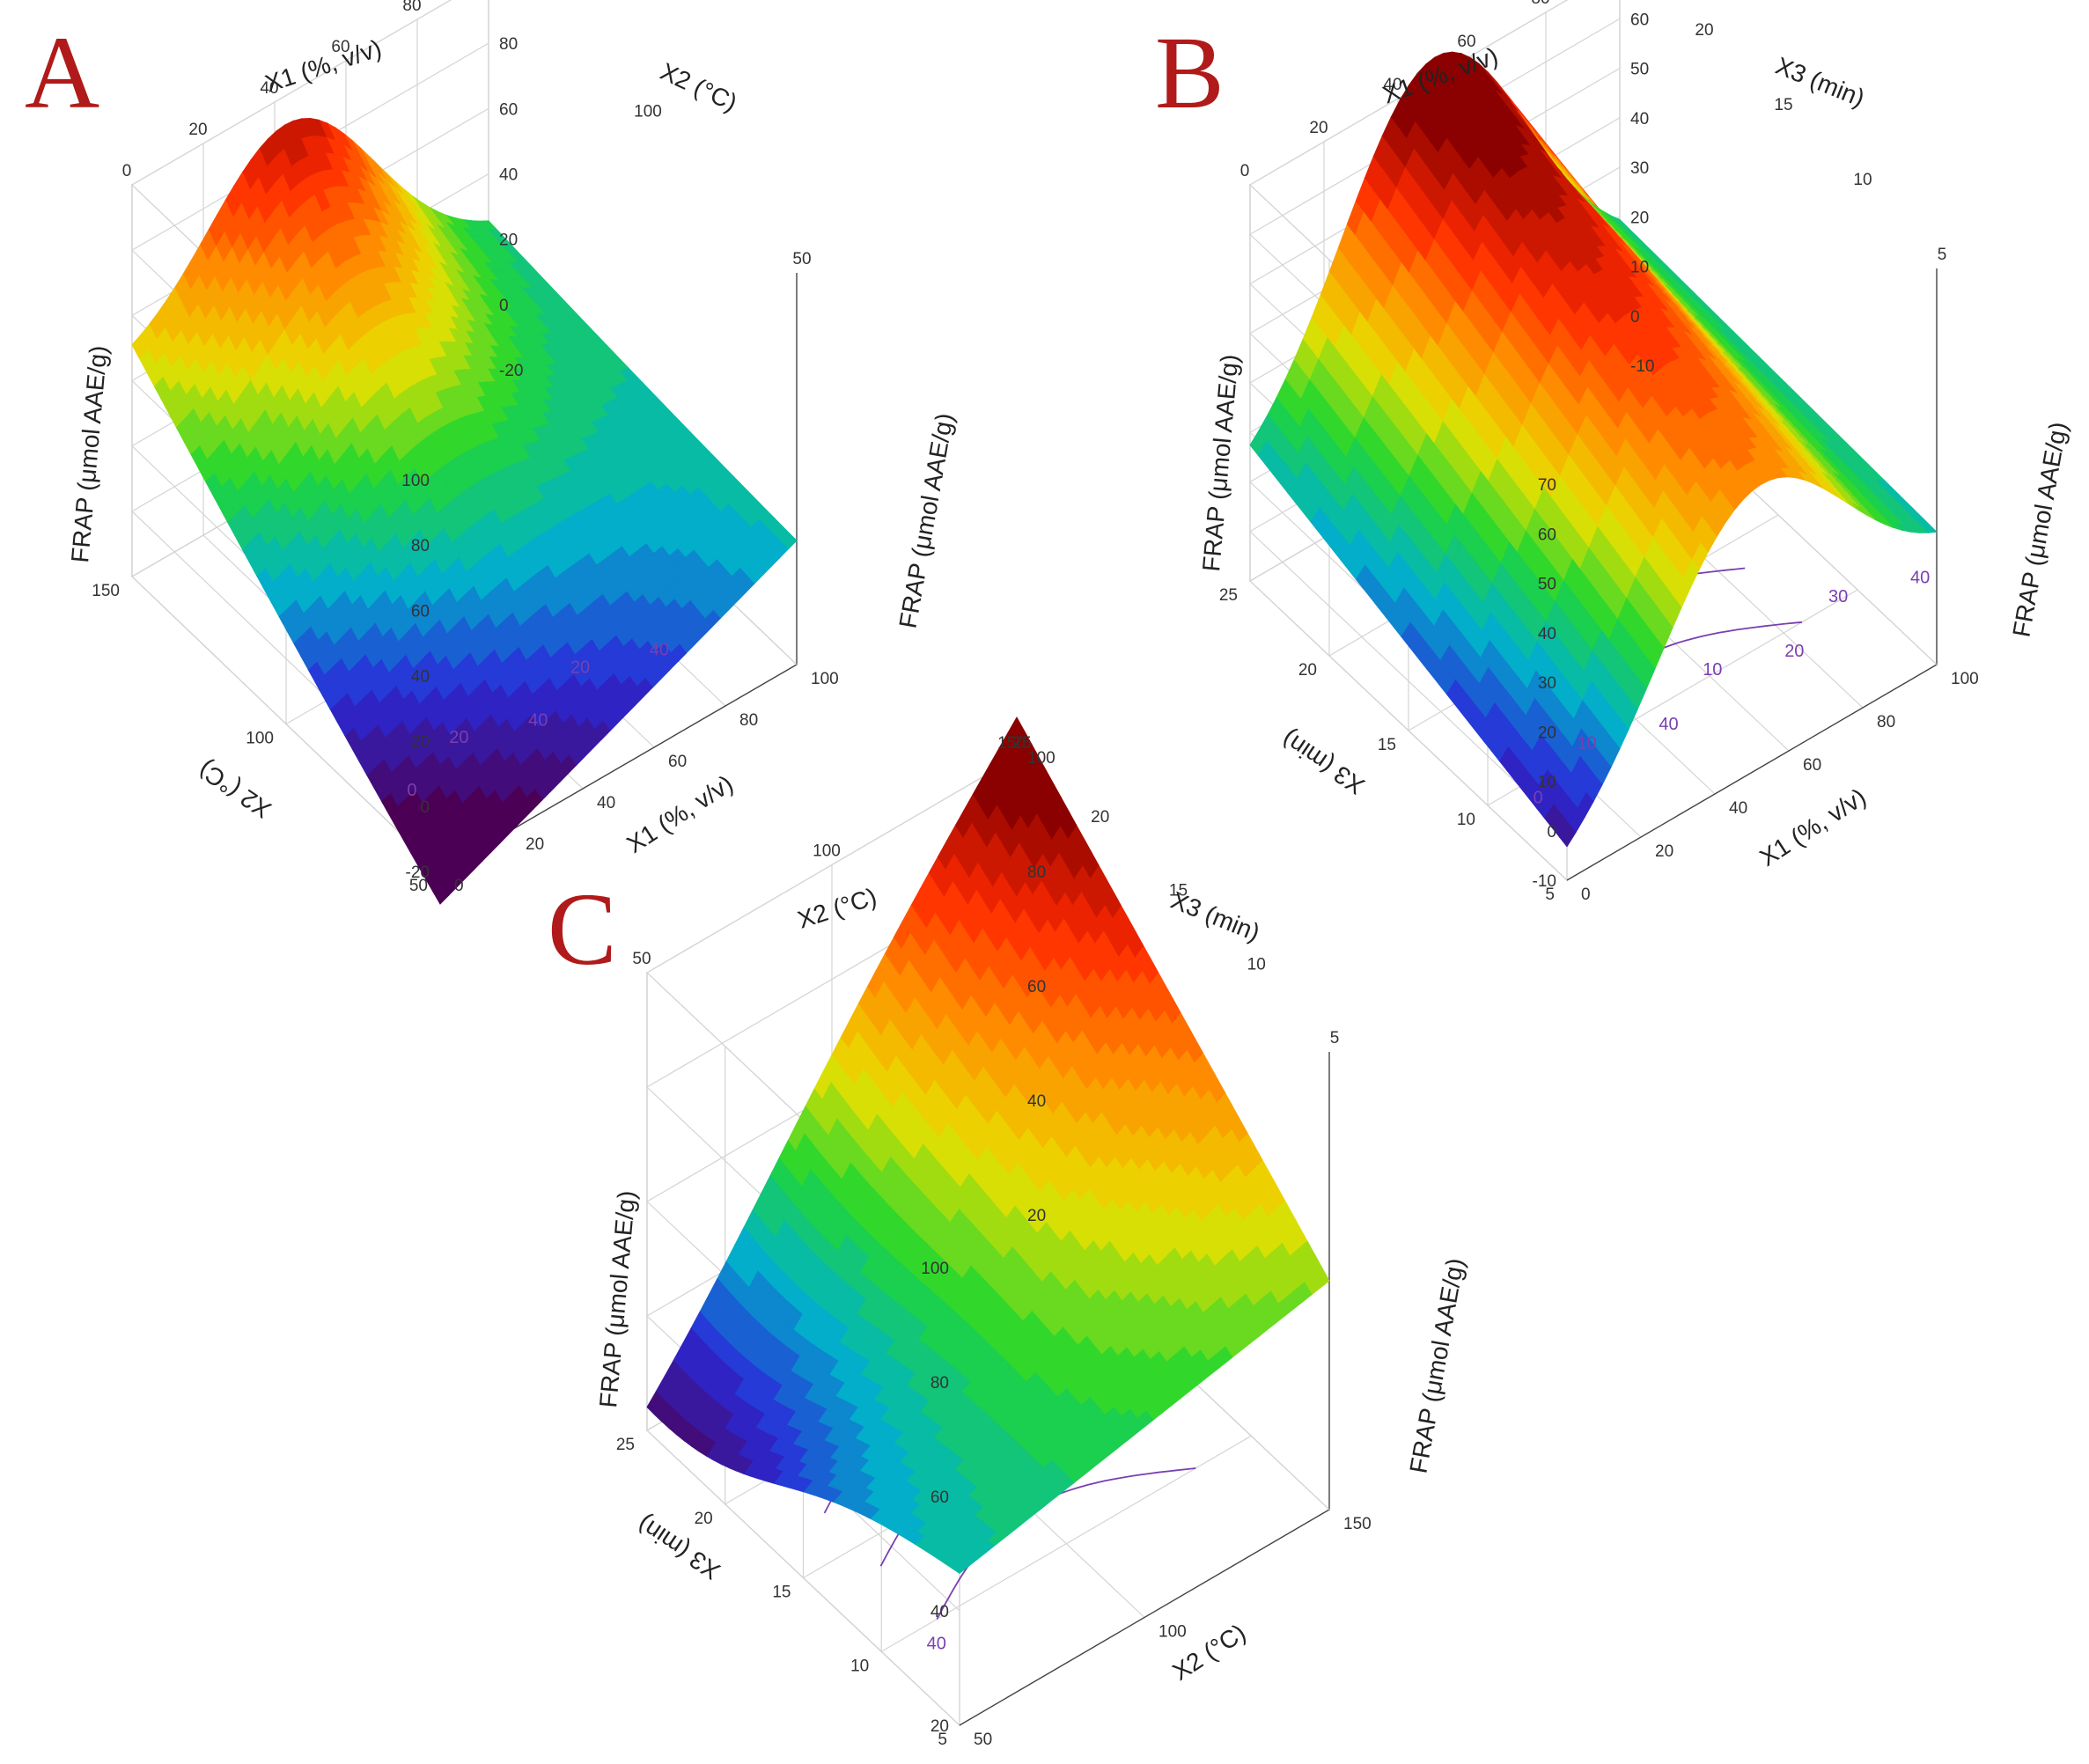  I want to click on panel-a-x2-label-top: X2 (°C), so click(698, 86).